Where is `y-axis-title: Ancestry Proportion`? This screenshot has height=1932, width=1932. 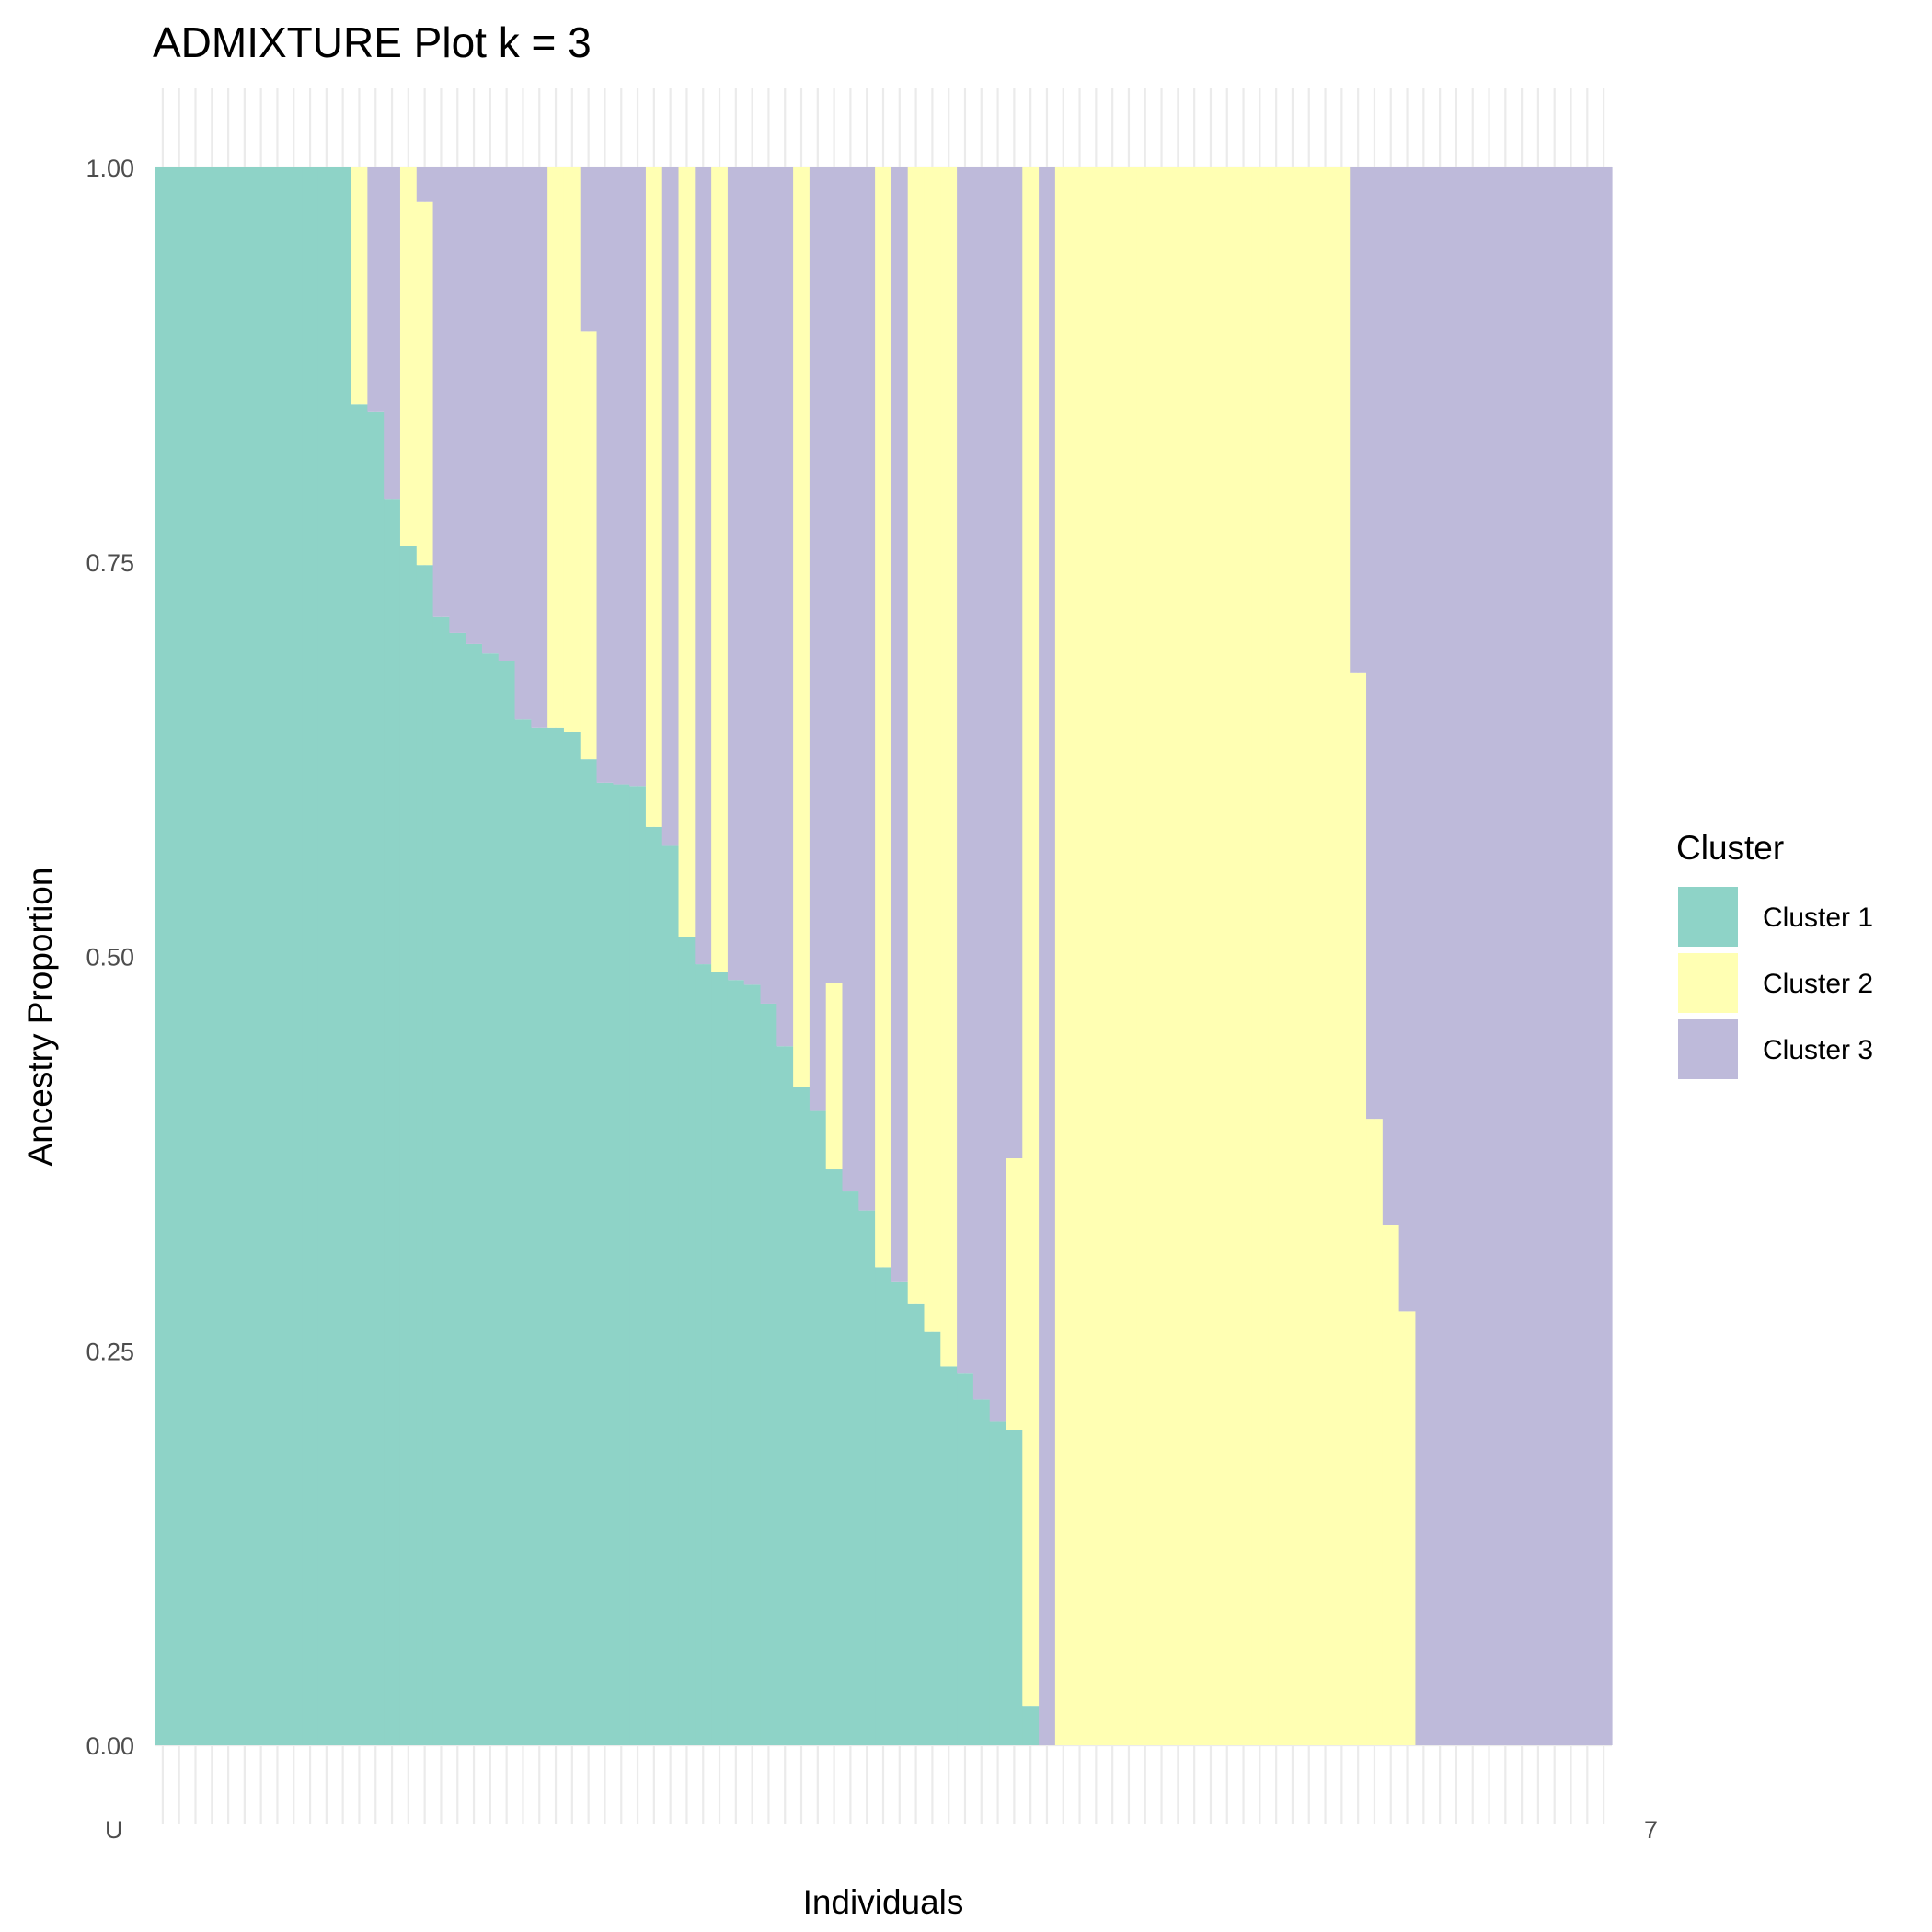 y-axis-title: Ancestry Proportion is located at coordinates (40, 1018).